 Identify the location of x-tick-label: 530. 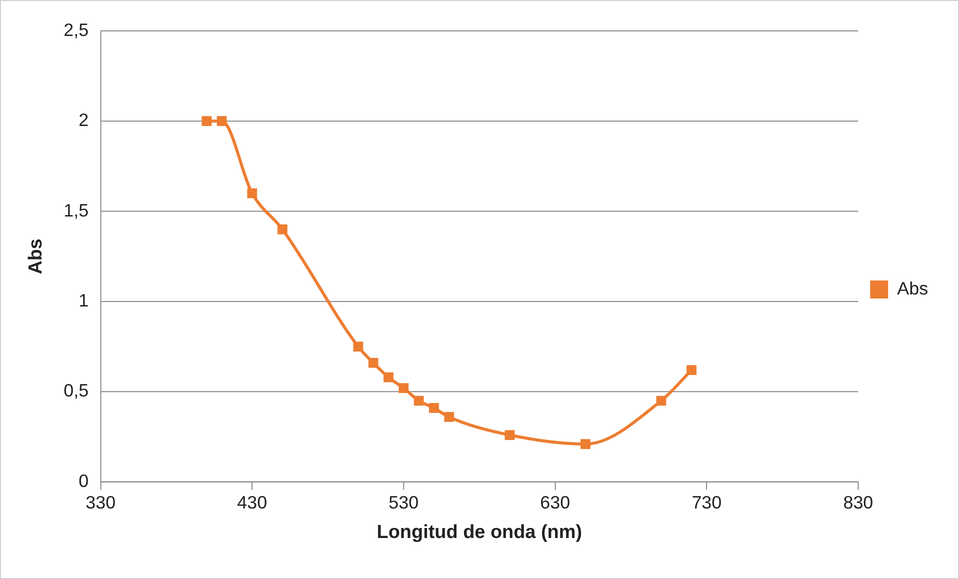
(403, 502).